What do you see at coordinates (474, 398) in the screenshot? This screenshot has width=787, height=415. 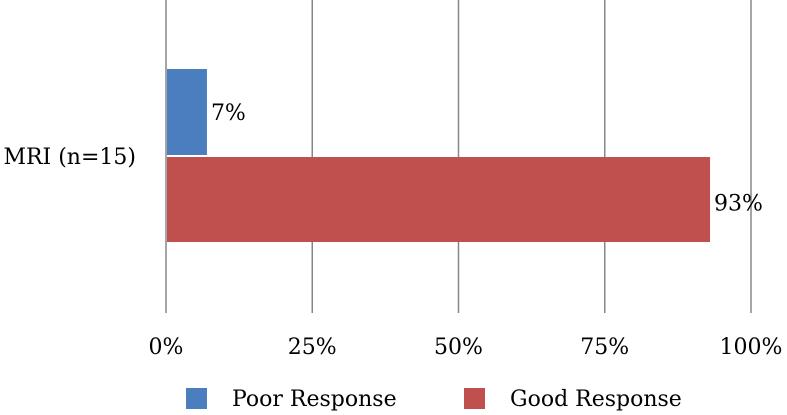 I see `legend-swatch-good-response` at bounding box center [474, 398].